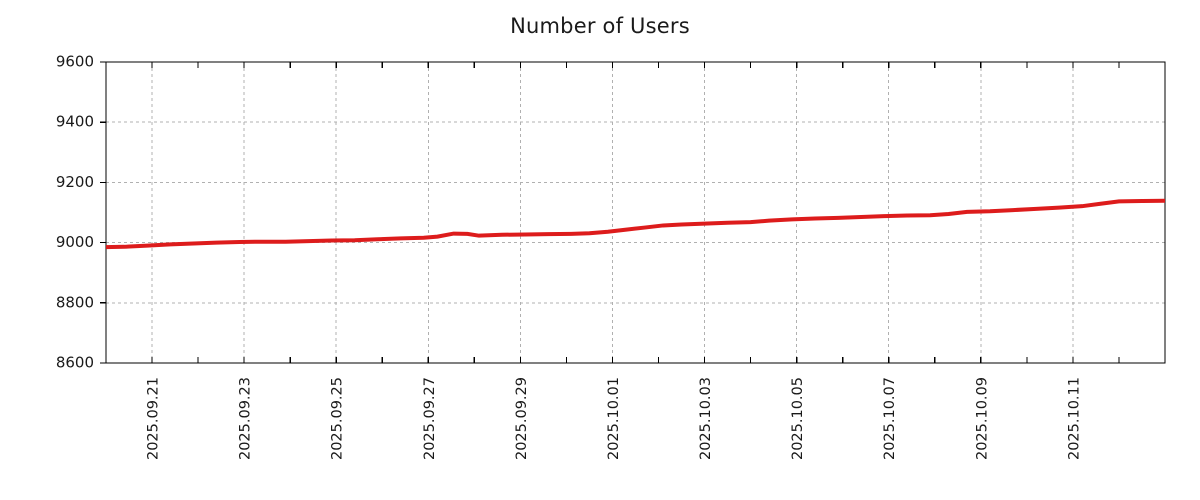 This screenshot has width=1200, height=500. What do you see at coordinates (982, 418) in the screenshot?
I see `x-tick-label: 2025.10.09` at bounding box center [982, 418].